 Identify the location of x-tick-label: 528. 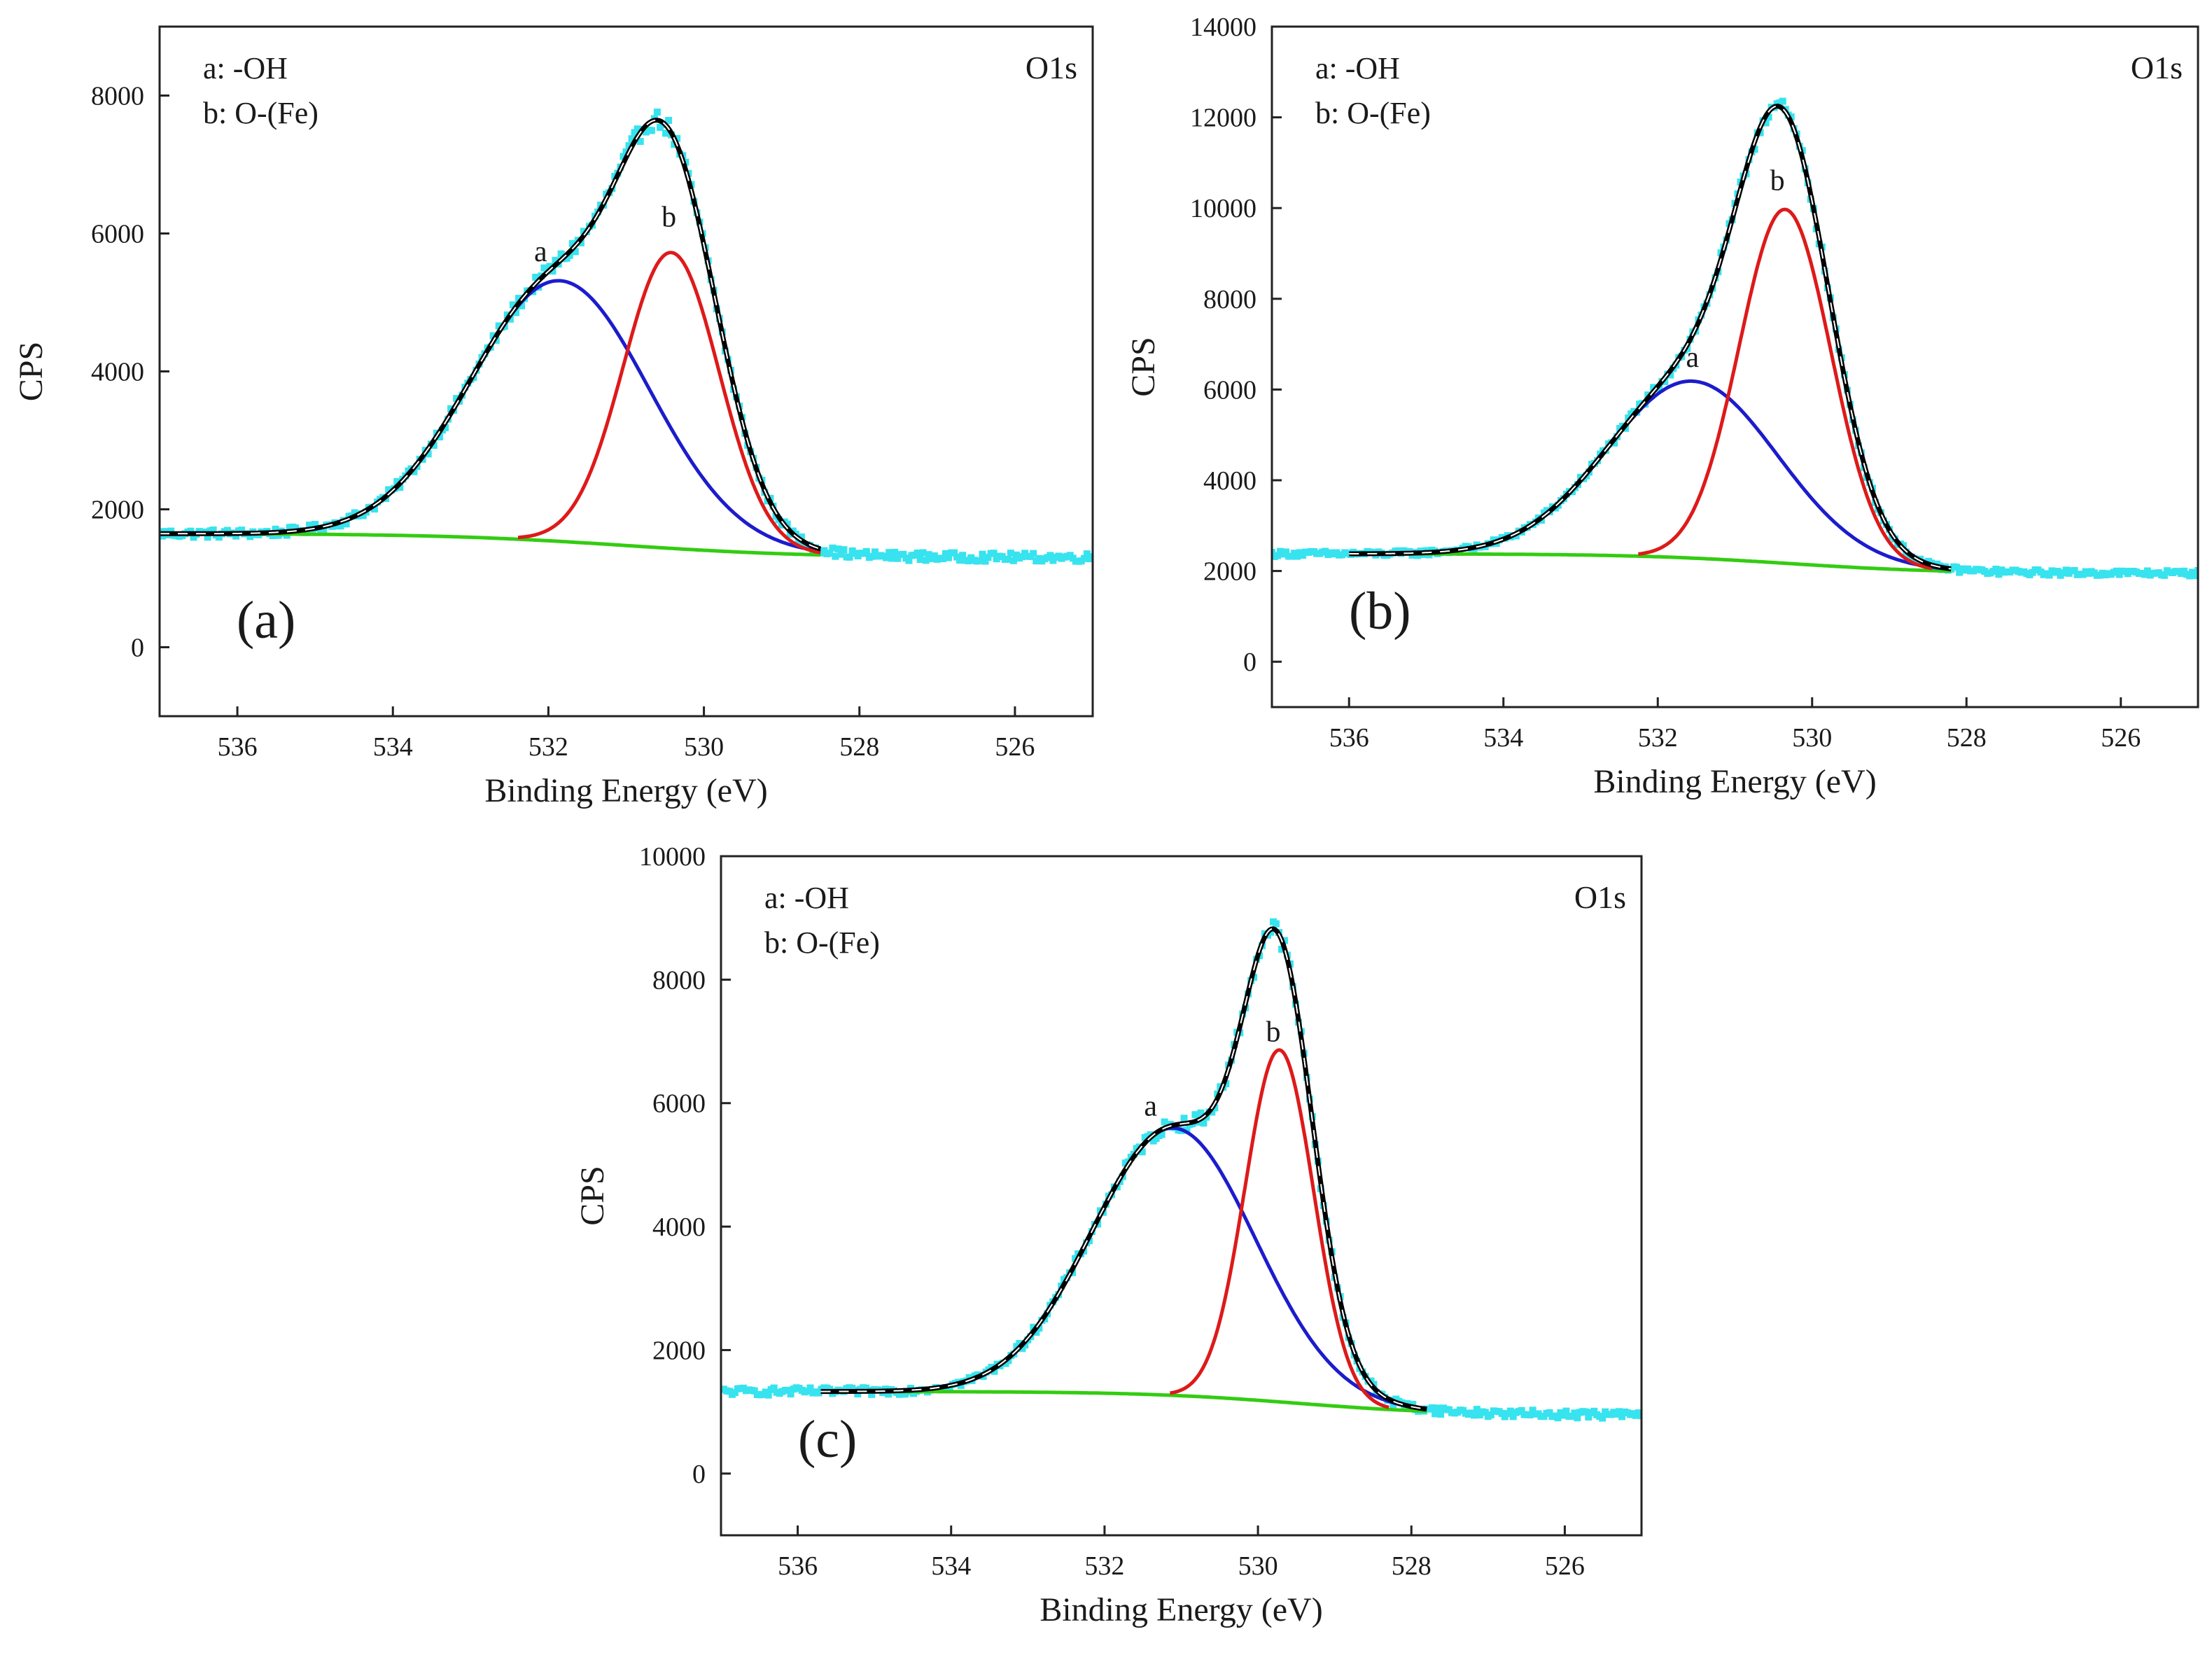
(859, 747).